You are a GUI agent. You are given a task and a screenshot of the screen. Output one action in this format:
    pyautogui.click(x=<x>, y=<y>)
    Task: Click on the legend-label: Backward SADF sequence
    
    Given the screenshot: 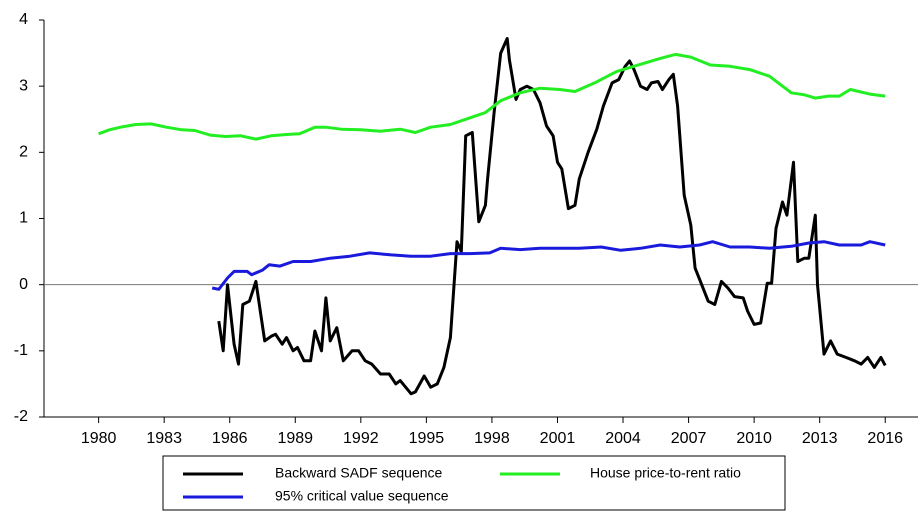 What is the action you would take?
    pyautogui.click(x=359, y=473)
    